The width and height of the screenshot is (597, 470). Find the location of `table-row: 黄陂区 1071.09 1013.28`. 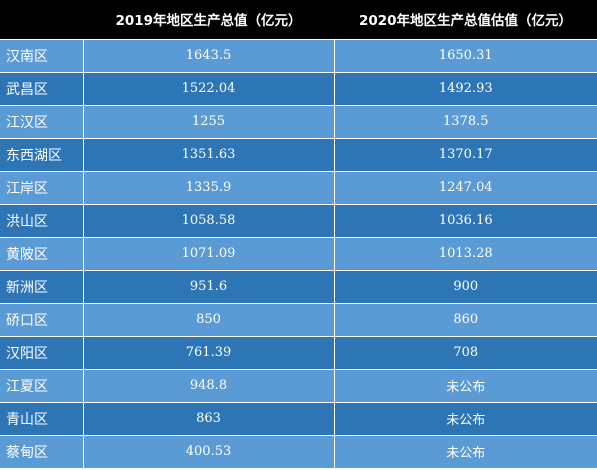

table-row: 黄陂区 1071.09 1013.28 is located at coordinates (298, 253).